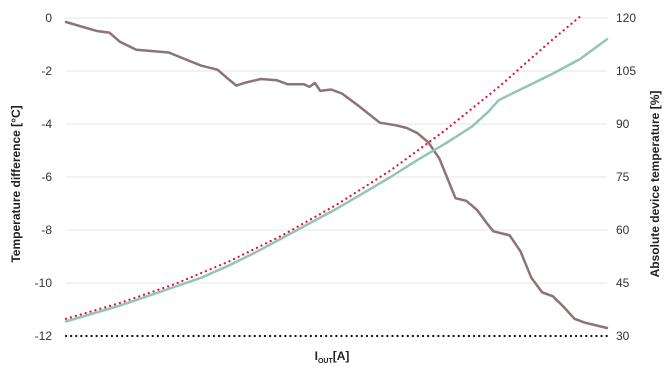 The image size is (667, 368). I want to click on left-tick-label: -4, so click(46, 124).